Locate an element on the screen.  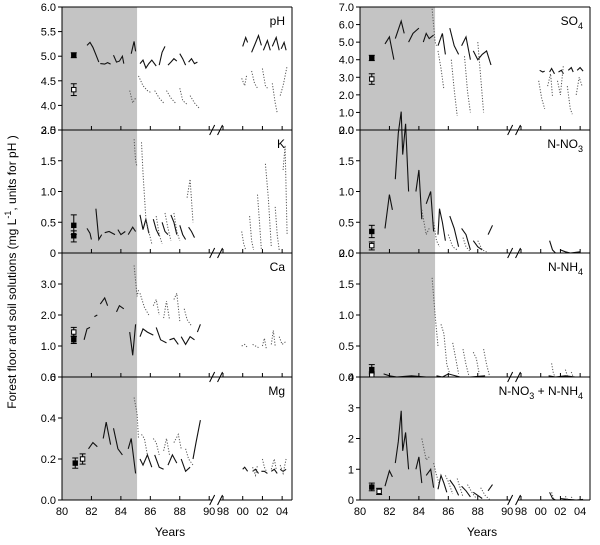
y-tick-label-so4: 2.0 is located at coordinates (346, 96).